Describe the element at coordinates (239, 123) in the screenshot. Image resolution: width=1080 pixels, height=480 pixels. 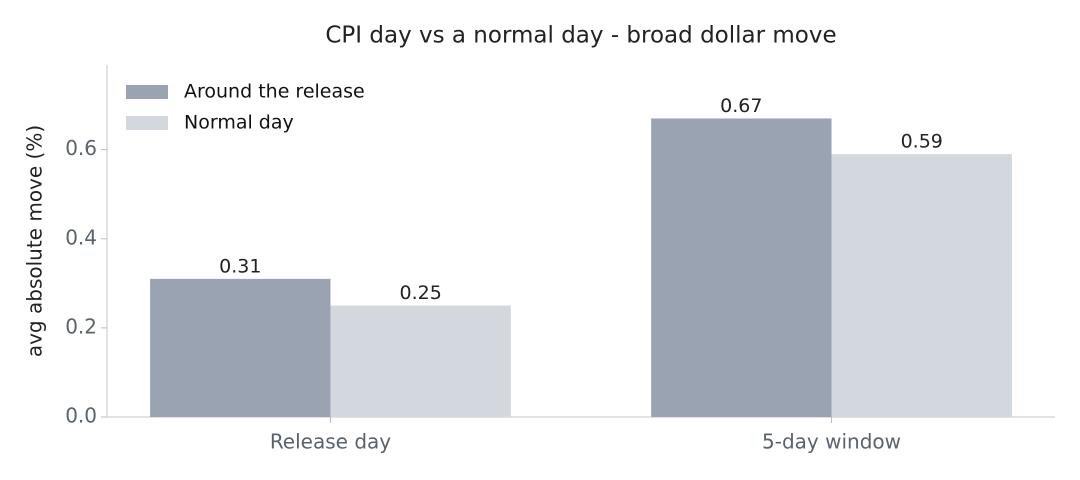
I see `legend-label: Normal day` at that location.